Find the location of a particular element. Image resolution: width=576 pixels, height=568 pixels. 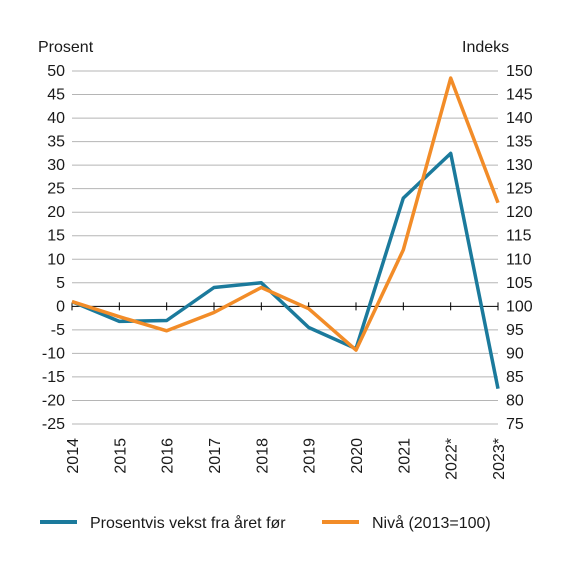

left-tick-label: 10 is located at coordinates (56, 259).